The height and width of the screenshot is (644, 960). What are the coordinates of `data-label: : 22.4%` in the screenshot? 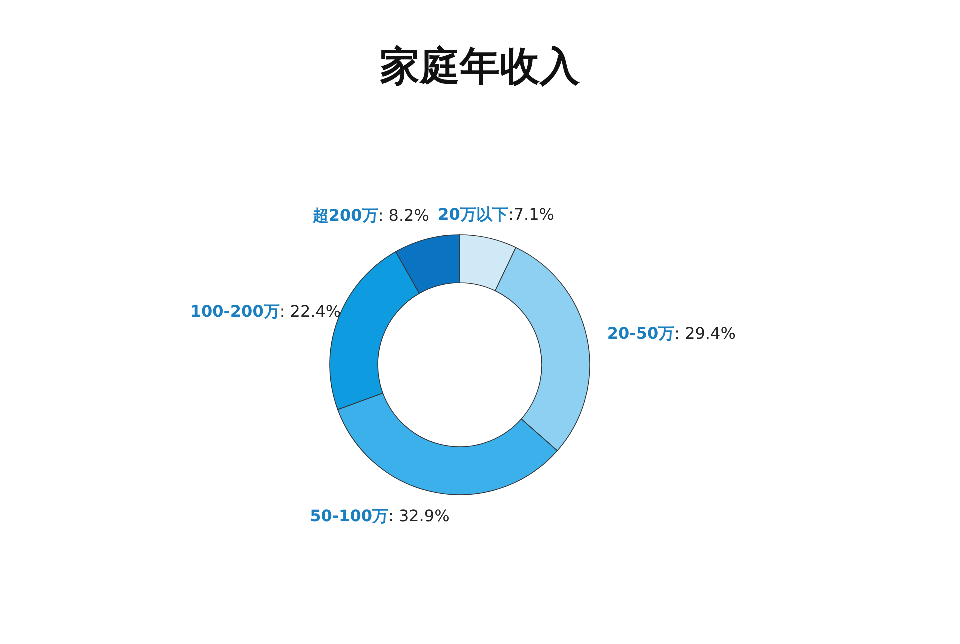 It's located at (311, 311).